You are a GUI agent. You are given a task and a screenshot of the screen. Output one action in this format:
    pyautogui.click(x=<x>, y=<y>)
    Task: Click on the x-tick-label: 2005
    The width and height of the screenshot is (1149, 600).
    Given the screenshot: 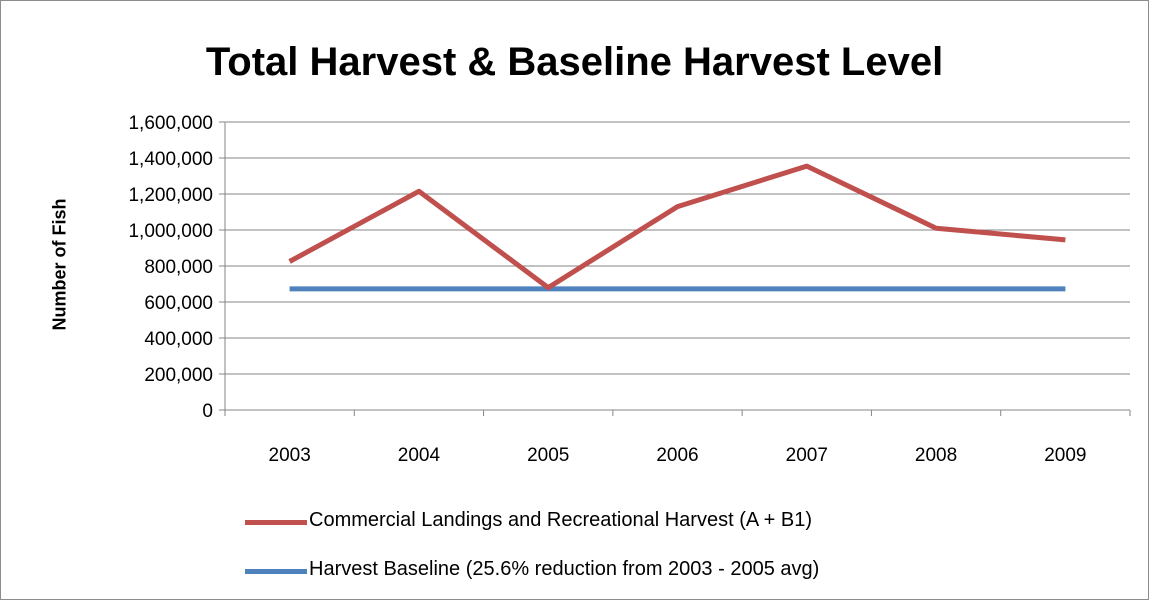 What is the action you would take?
    pyautogui.click(x=548, y=455)
    